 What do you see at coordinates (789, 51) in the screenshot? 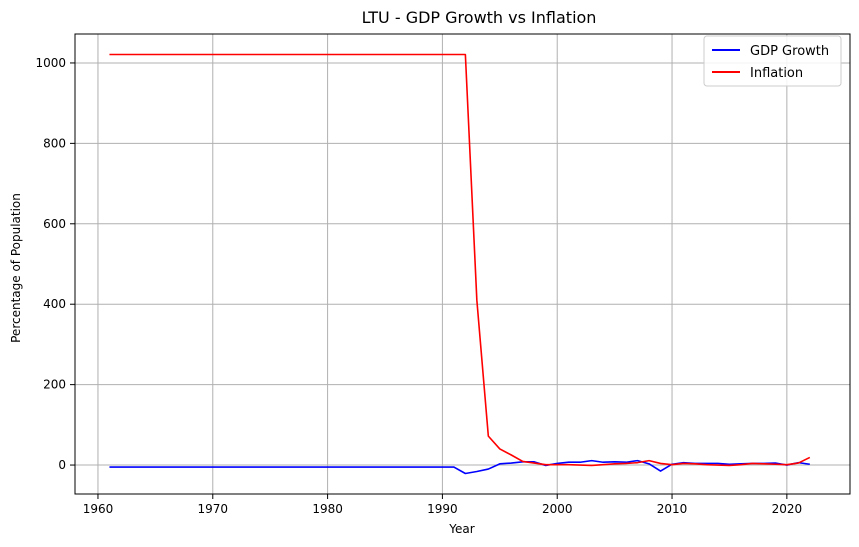
I see `legend-label-gdp-growth: GDP Growth` at bounding box center [789, 51].